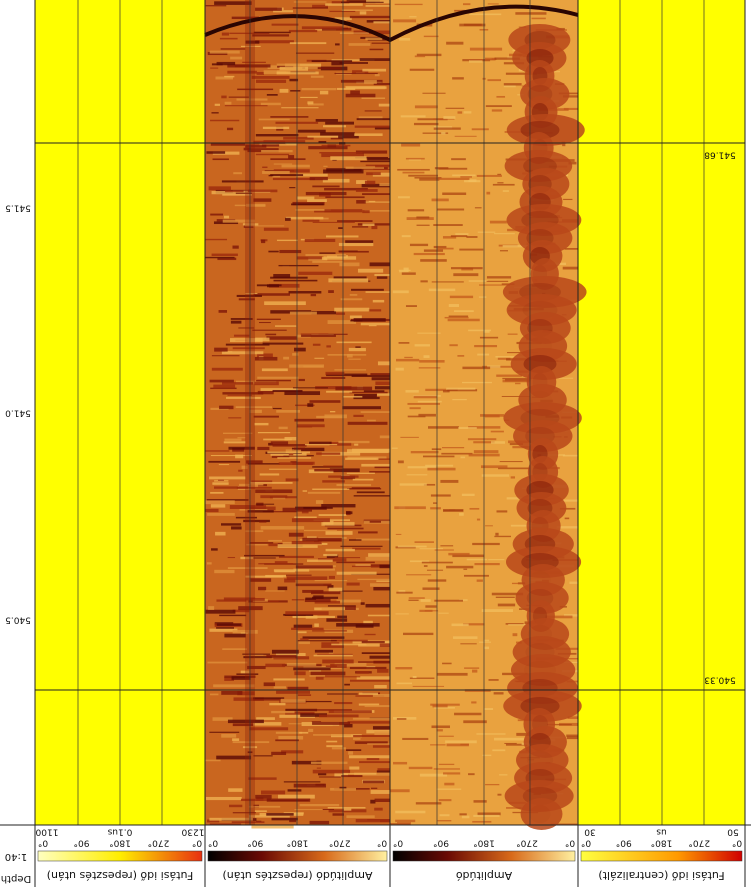 The height and width of the screenshot is (887, 751). What do you see at coordinates (542, 706) in the screenshot?
I see `blob` at bounding box center [542, 706].